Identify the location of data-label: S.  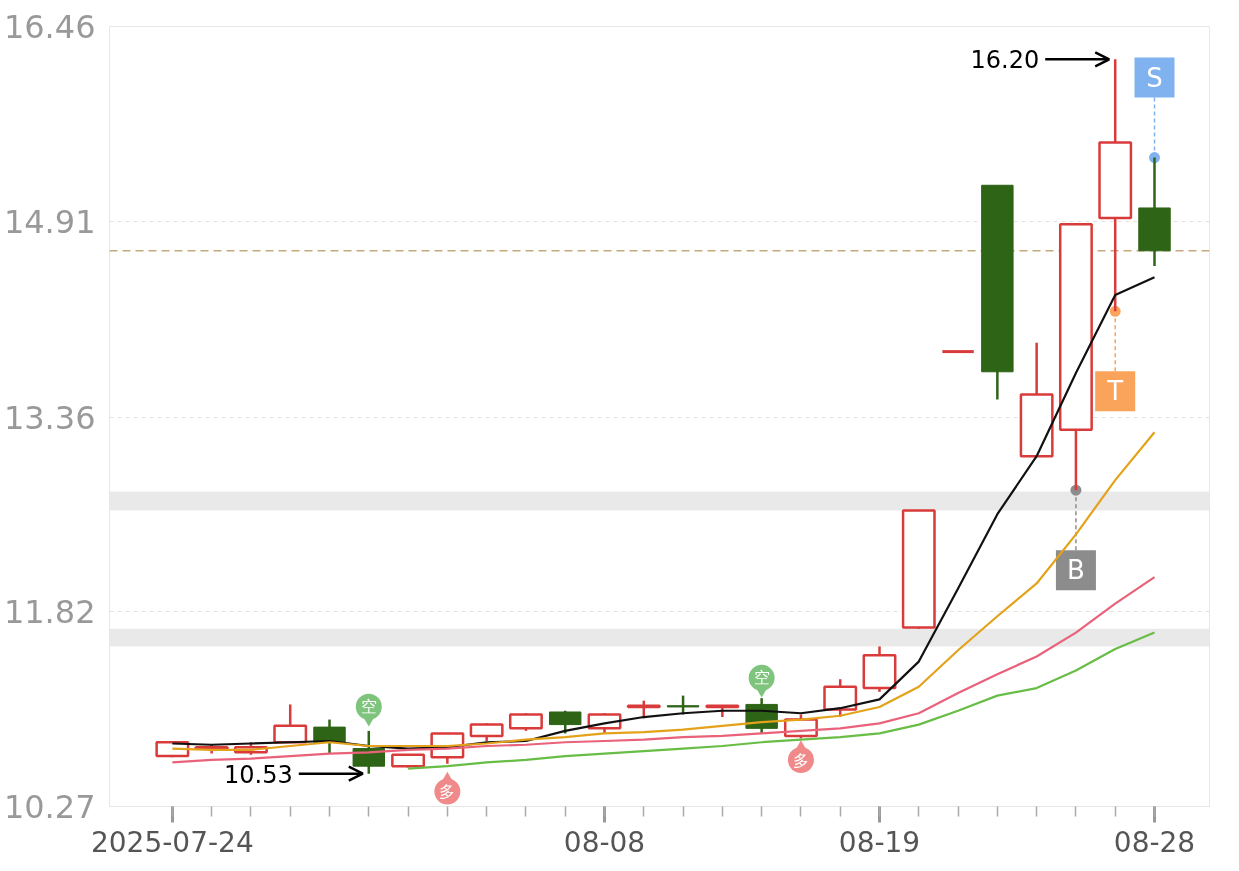
(1154, 77).